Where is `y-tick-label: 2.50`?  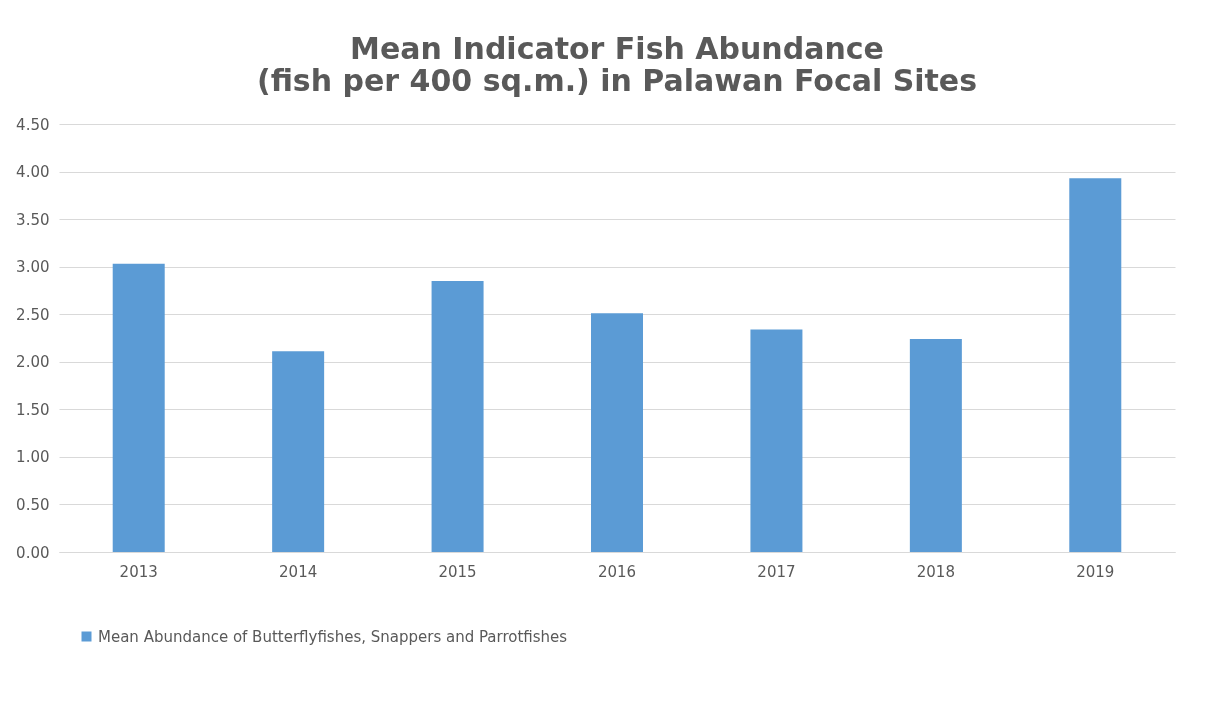 y-tick-label: 2.50 is located at coordinates (33, 314).